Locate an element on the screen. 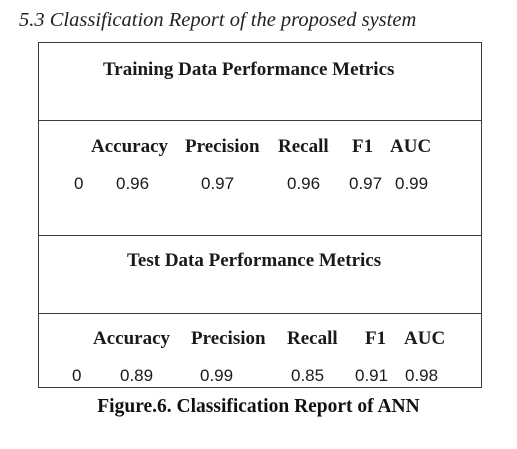 This screenshot has height=449, width=517. training-header-accuracy: Accuracy is located at coordinates (130, 146).